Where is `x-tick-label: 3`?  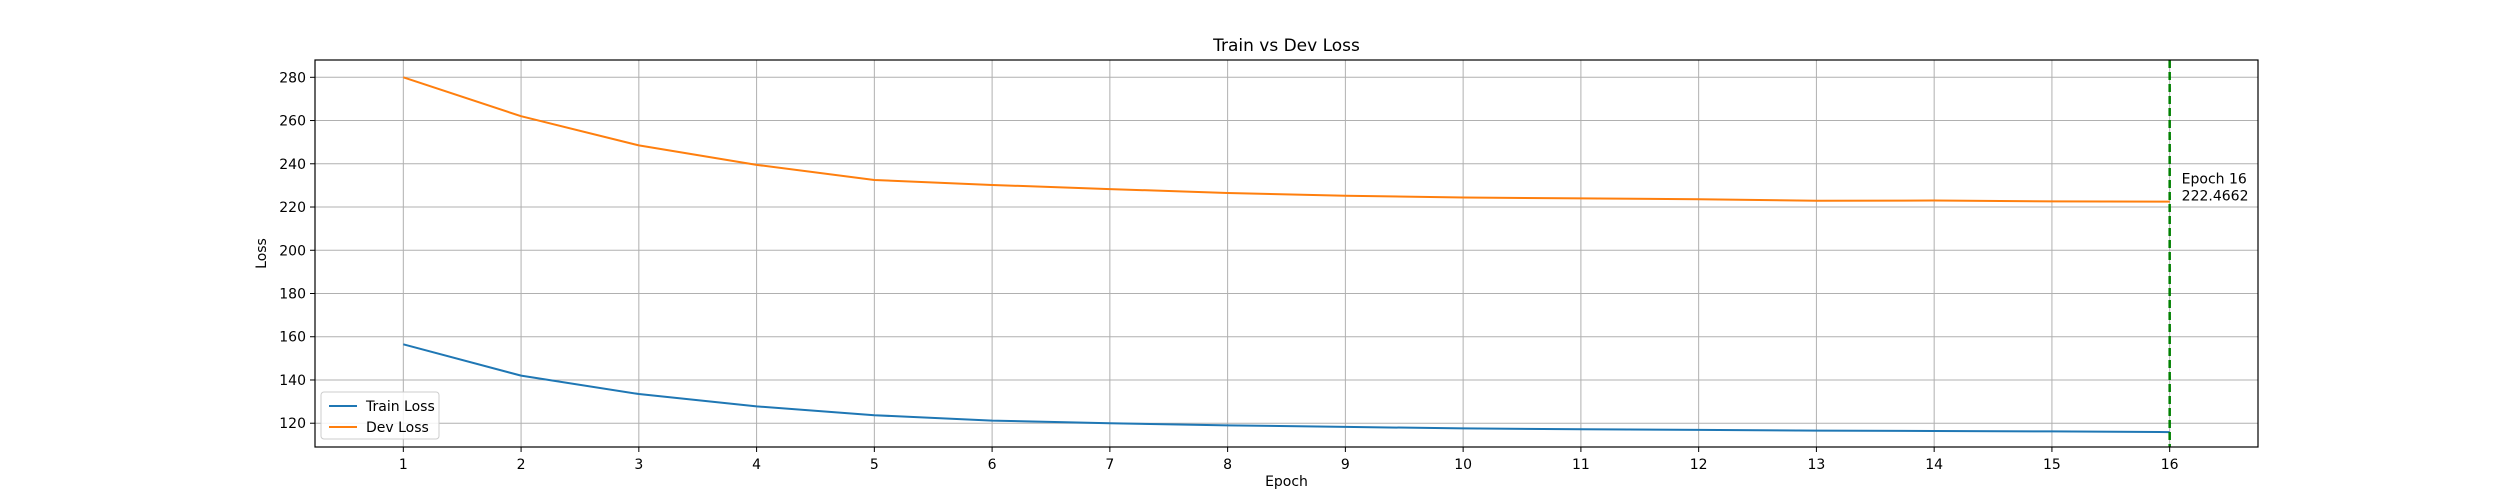
x-tick-label: 3 is located at coordinates (638, 465).